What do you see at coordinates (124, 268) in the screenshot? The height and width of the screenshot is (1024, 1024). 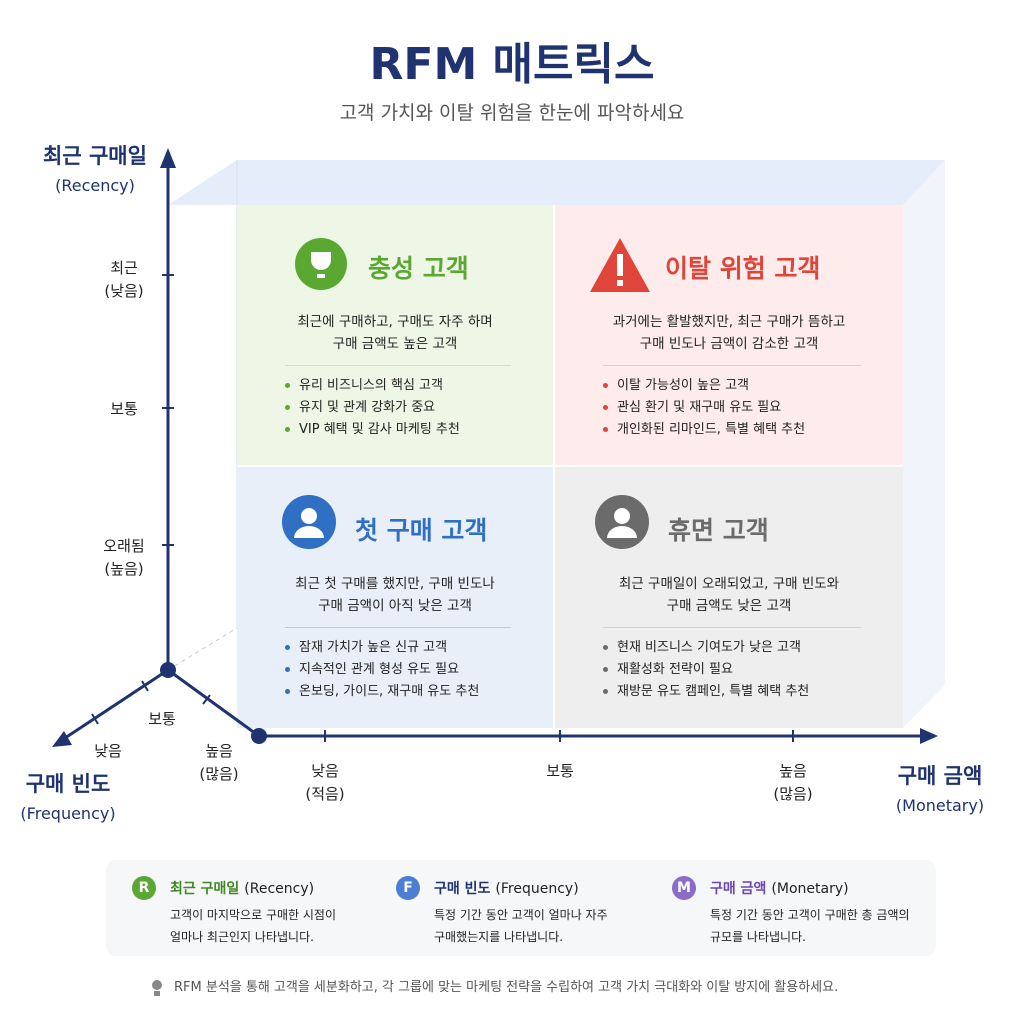 I see `axis-tick-label: 최근` at bounding box center [124, 268].